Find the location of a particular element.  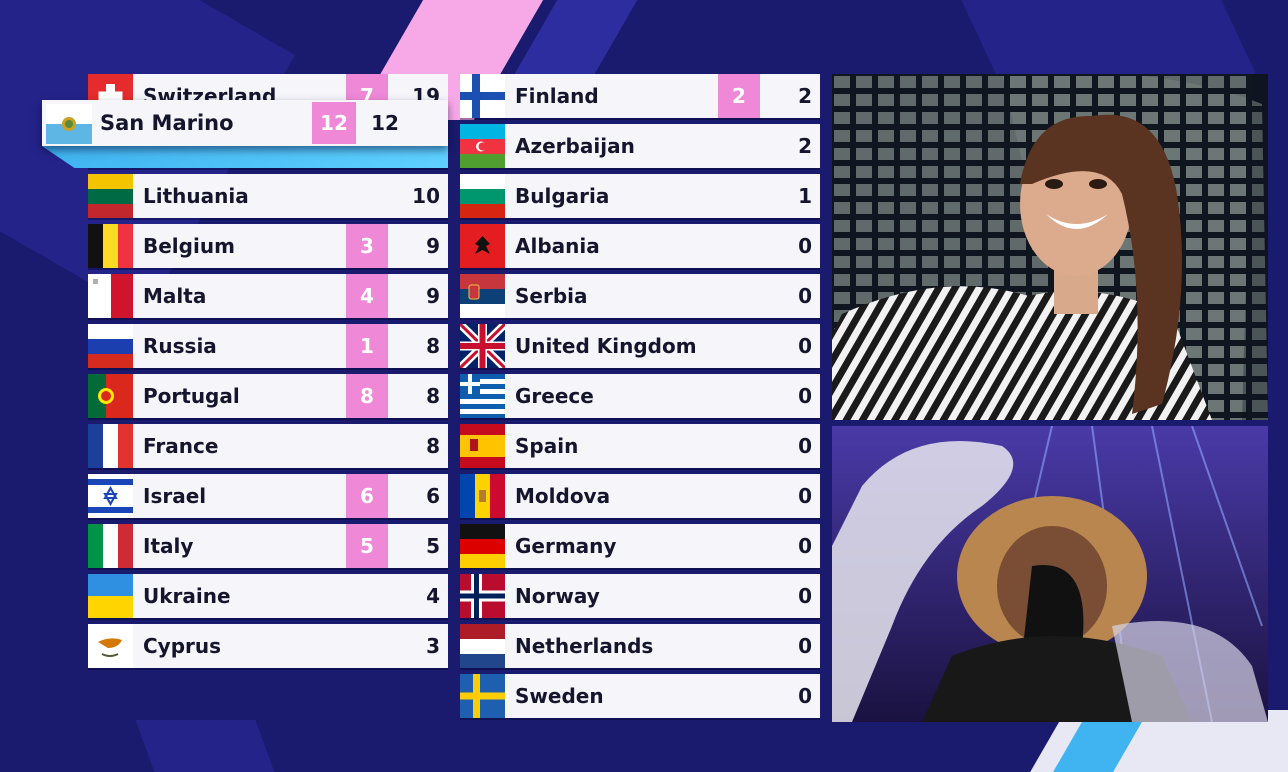

serbia-flag is located at coordinates (482, 296).